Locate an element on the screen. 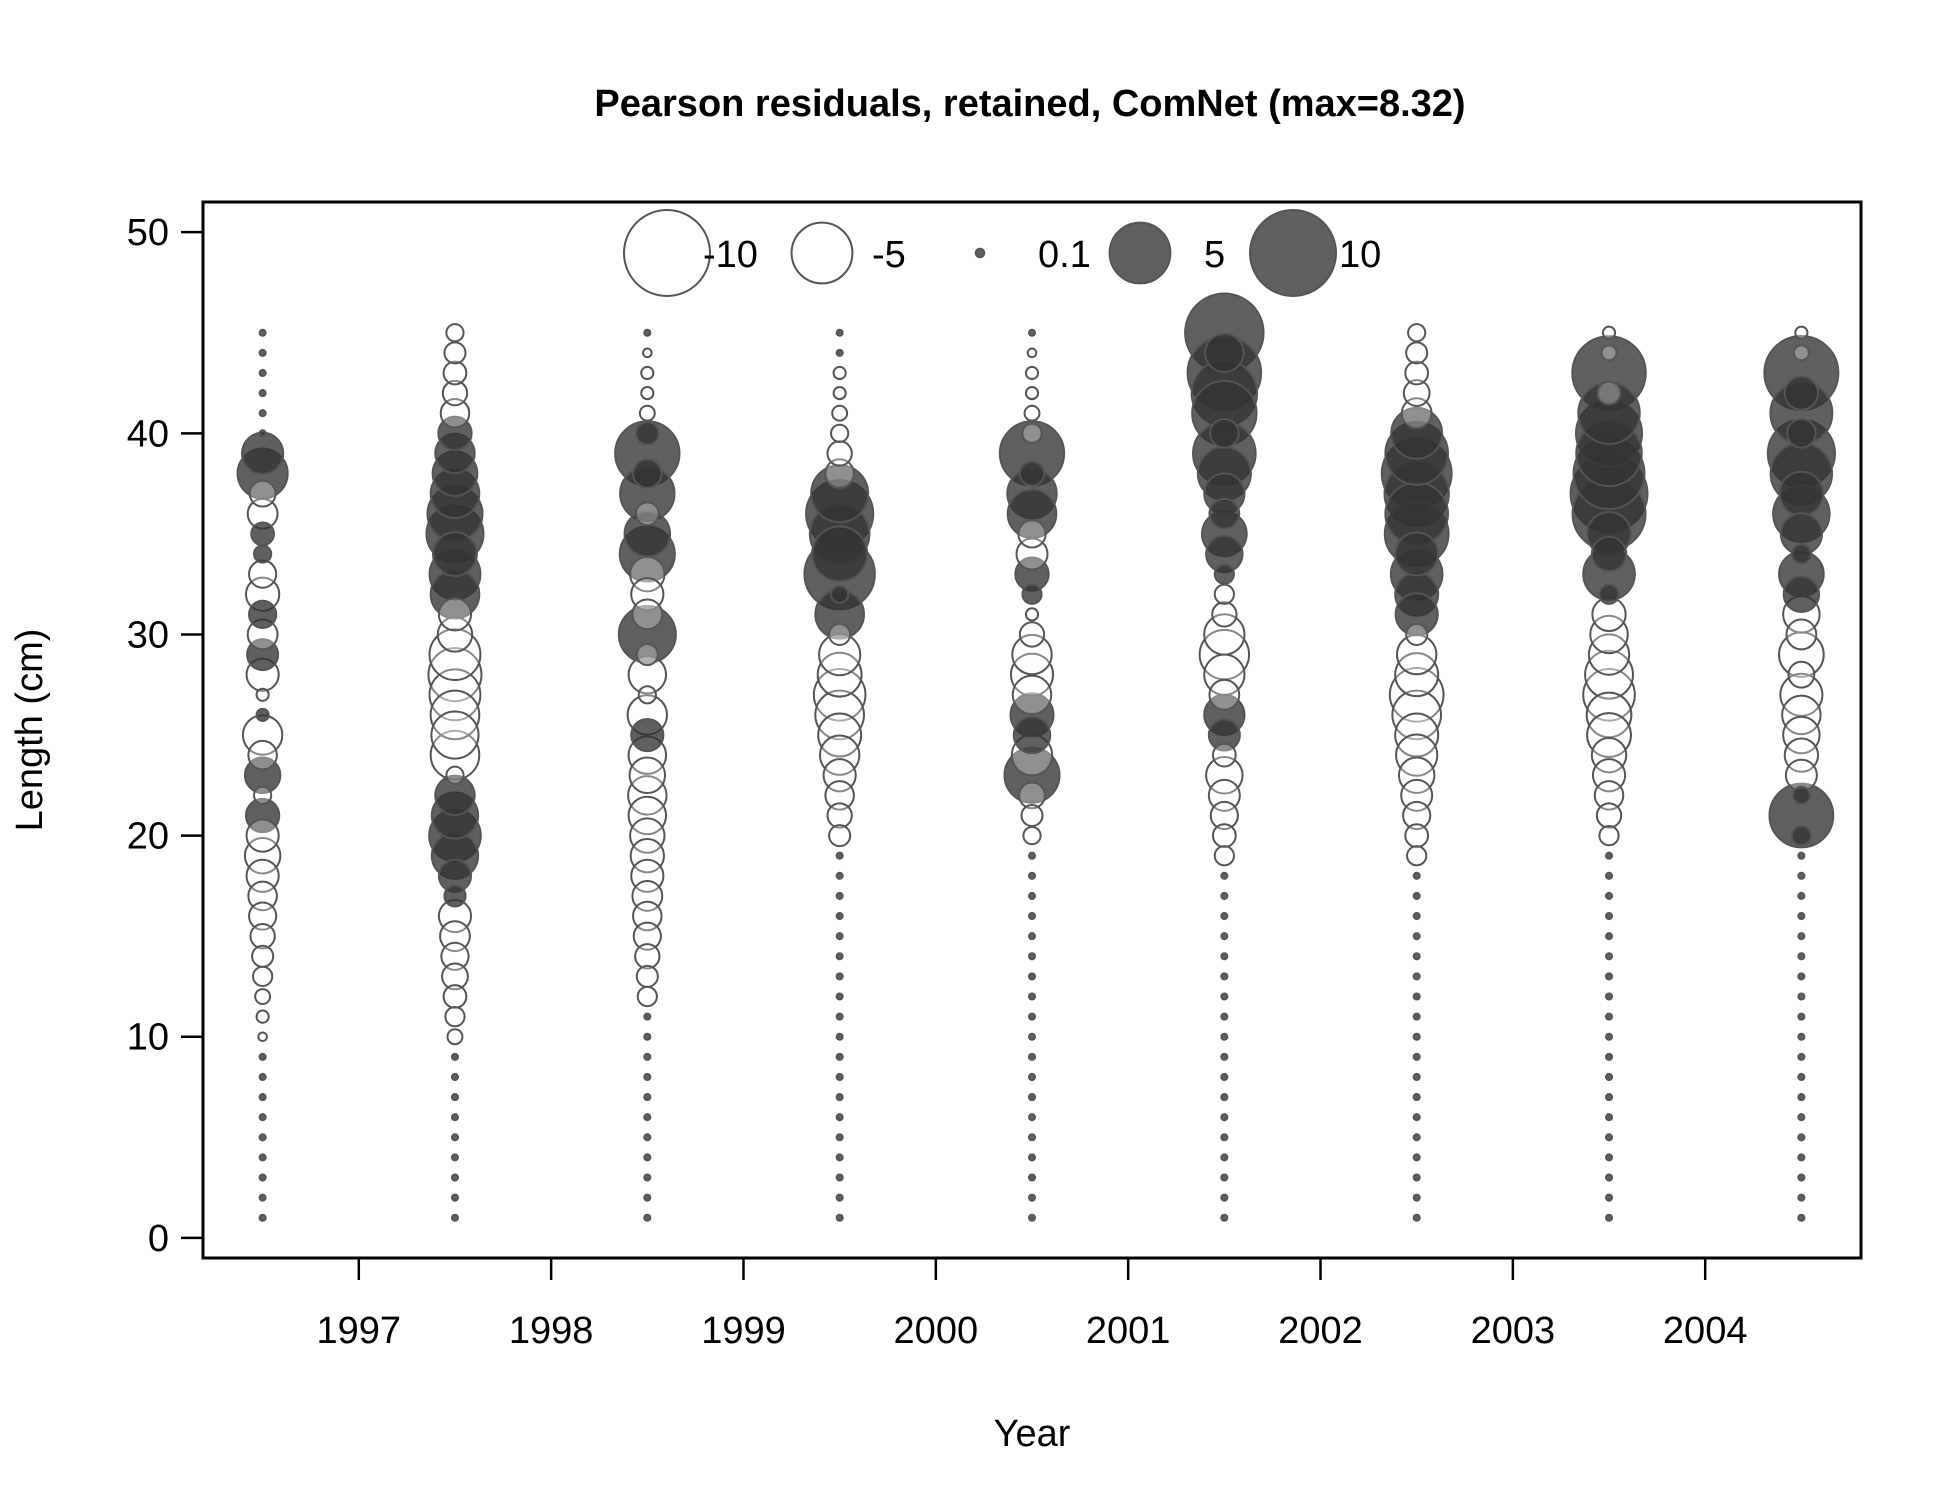 The width and height of the screenshot is (1950, 1500). y-tick-label: 50 is located at coordinates (148, 233).